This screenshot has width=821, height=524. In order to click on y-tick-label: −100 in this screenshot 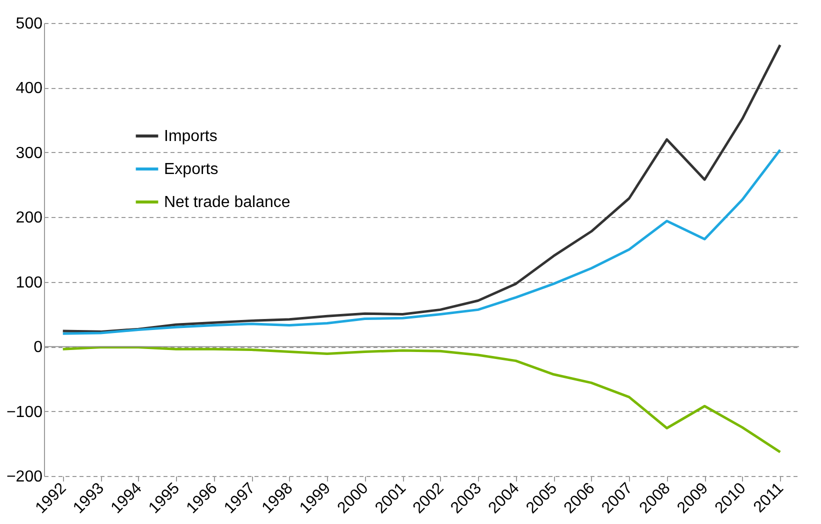, I will do `click(24, 412)`.